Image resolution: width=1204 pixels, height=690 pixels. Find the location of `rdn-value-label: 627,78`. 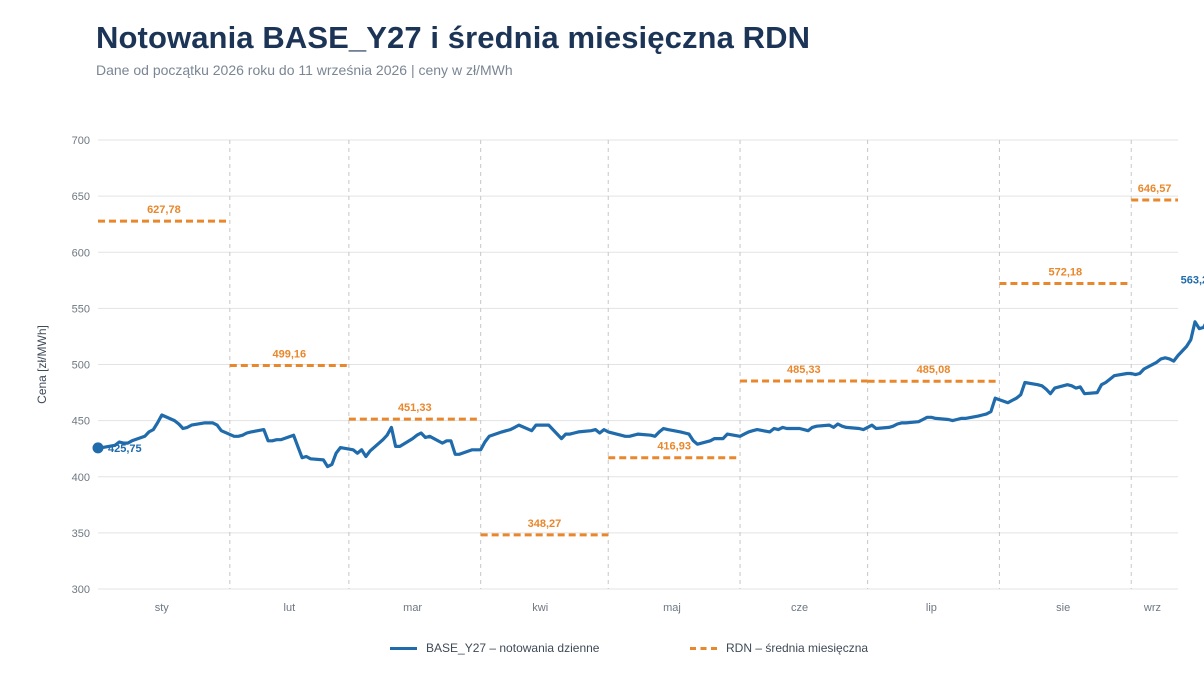

rdn-value-label: 627,78 is located at coordinates (164, 210).